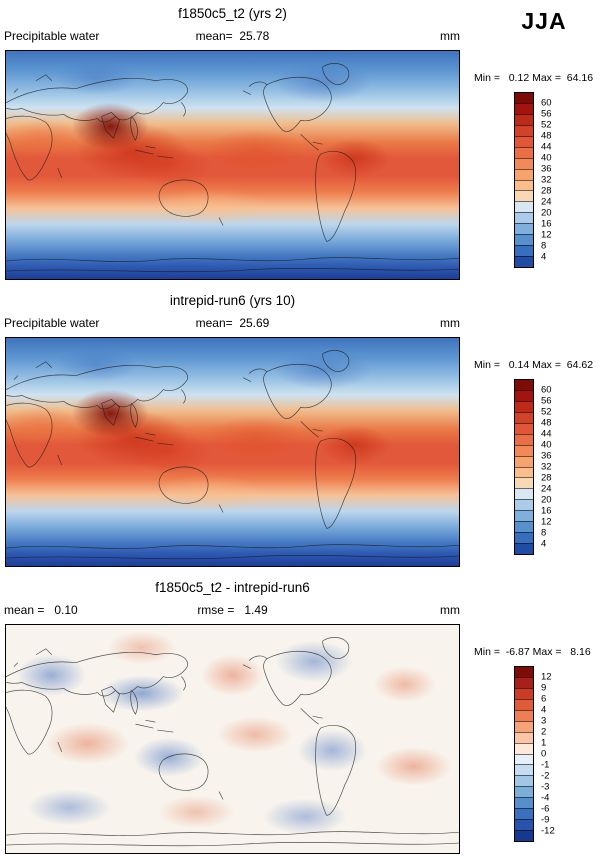  I want to click on colorbar-case1: 60 56 52 48 44 40 36 32 28 24 20 16 12 8 4, so click(544, 180).